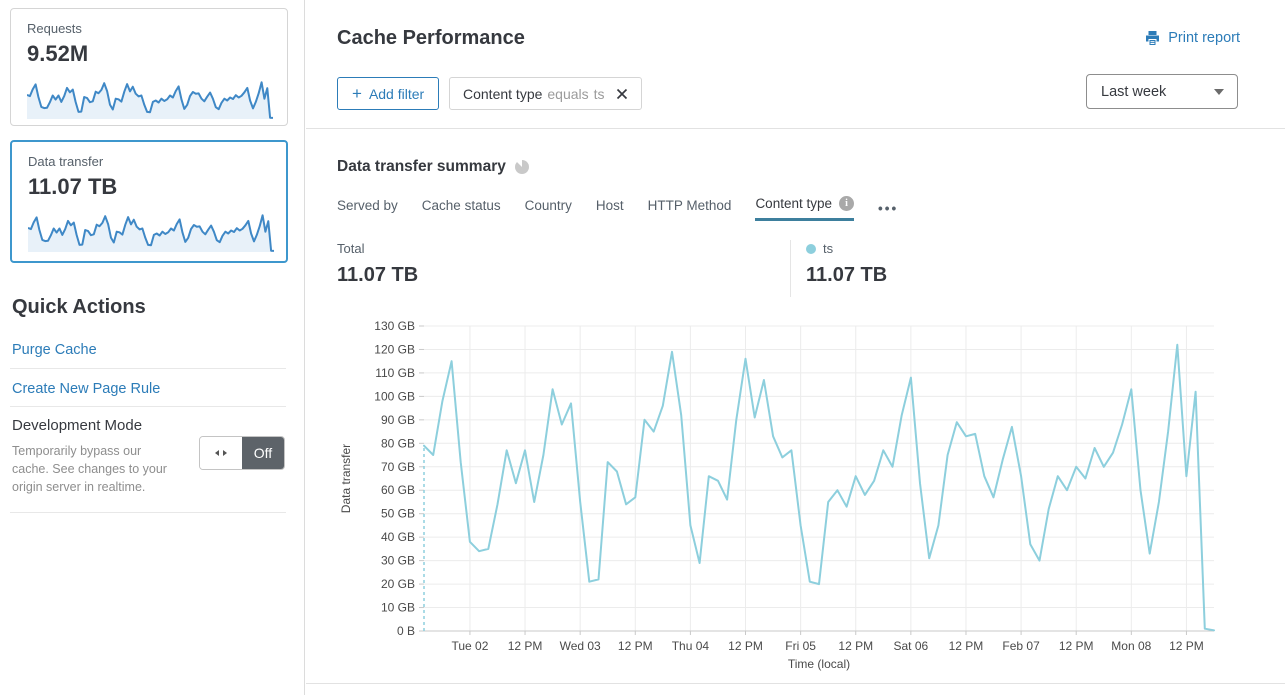  Describe the element at coordinates (54, 28) in the screenshot. I see `requests-card-label: Requests` at that location.